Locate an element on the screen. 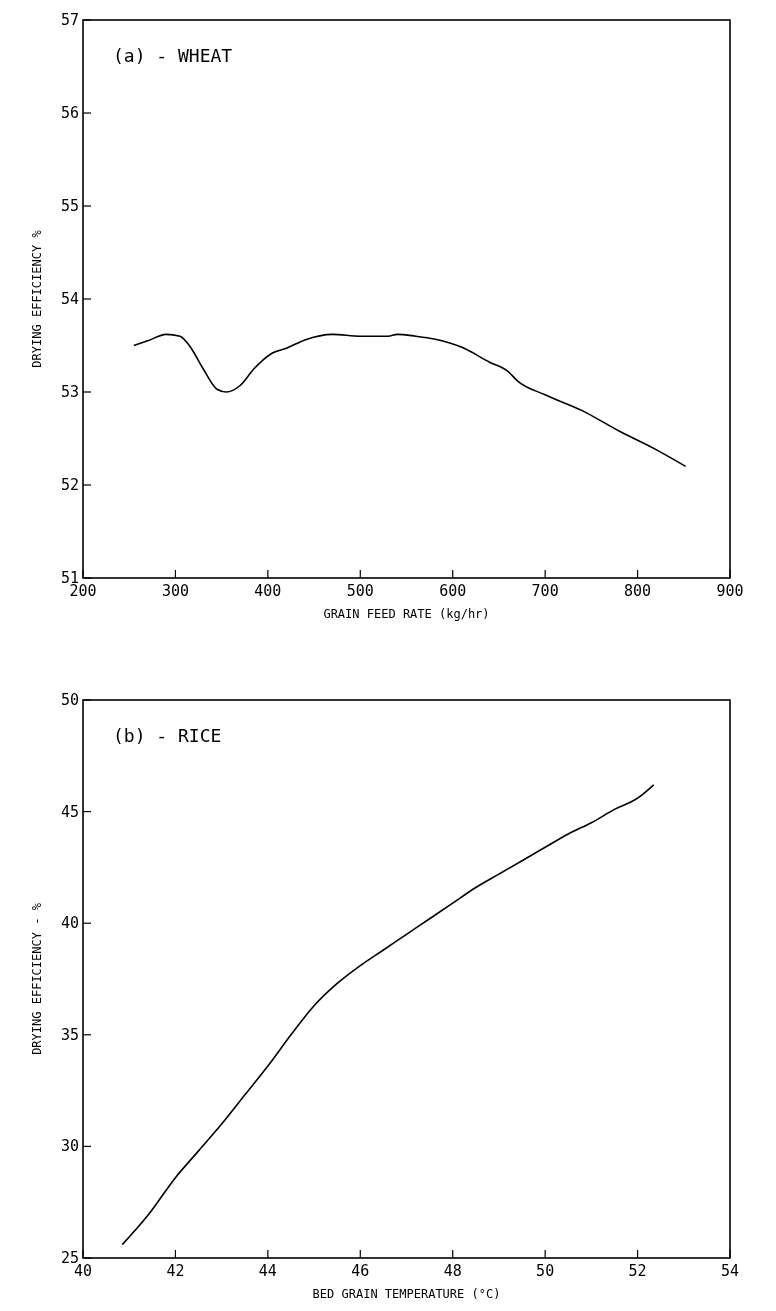  y-axis-title: DRYING EFFICIENCY % is located at coordinates (37, 298).